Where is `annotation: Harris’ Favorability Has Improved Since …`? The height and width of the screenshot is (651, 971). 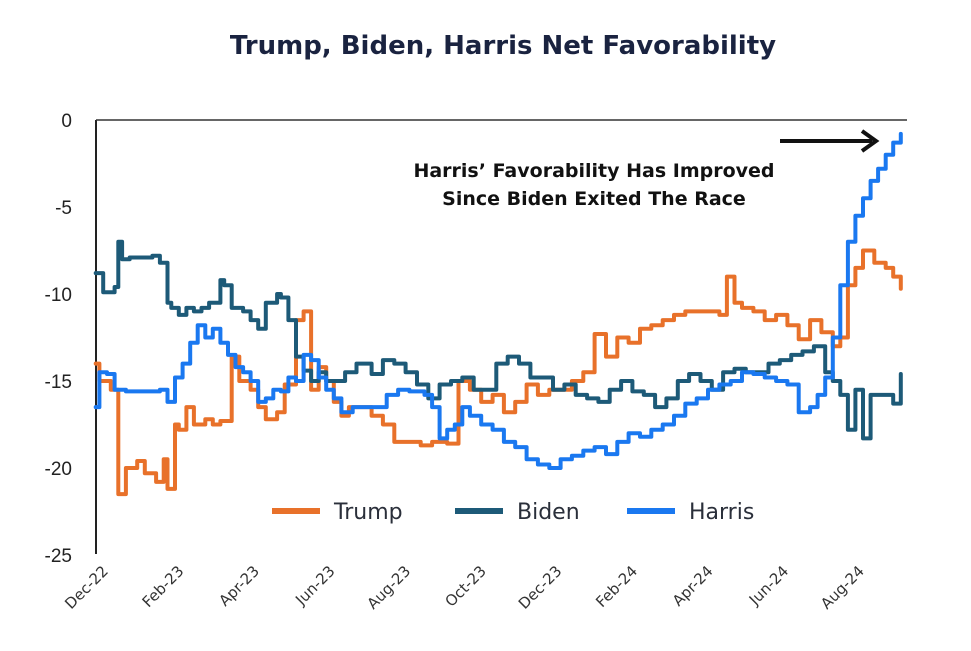 annotation: Harris’ Favorability Has Improved Since … is located at coordinates (646, 169).